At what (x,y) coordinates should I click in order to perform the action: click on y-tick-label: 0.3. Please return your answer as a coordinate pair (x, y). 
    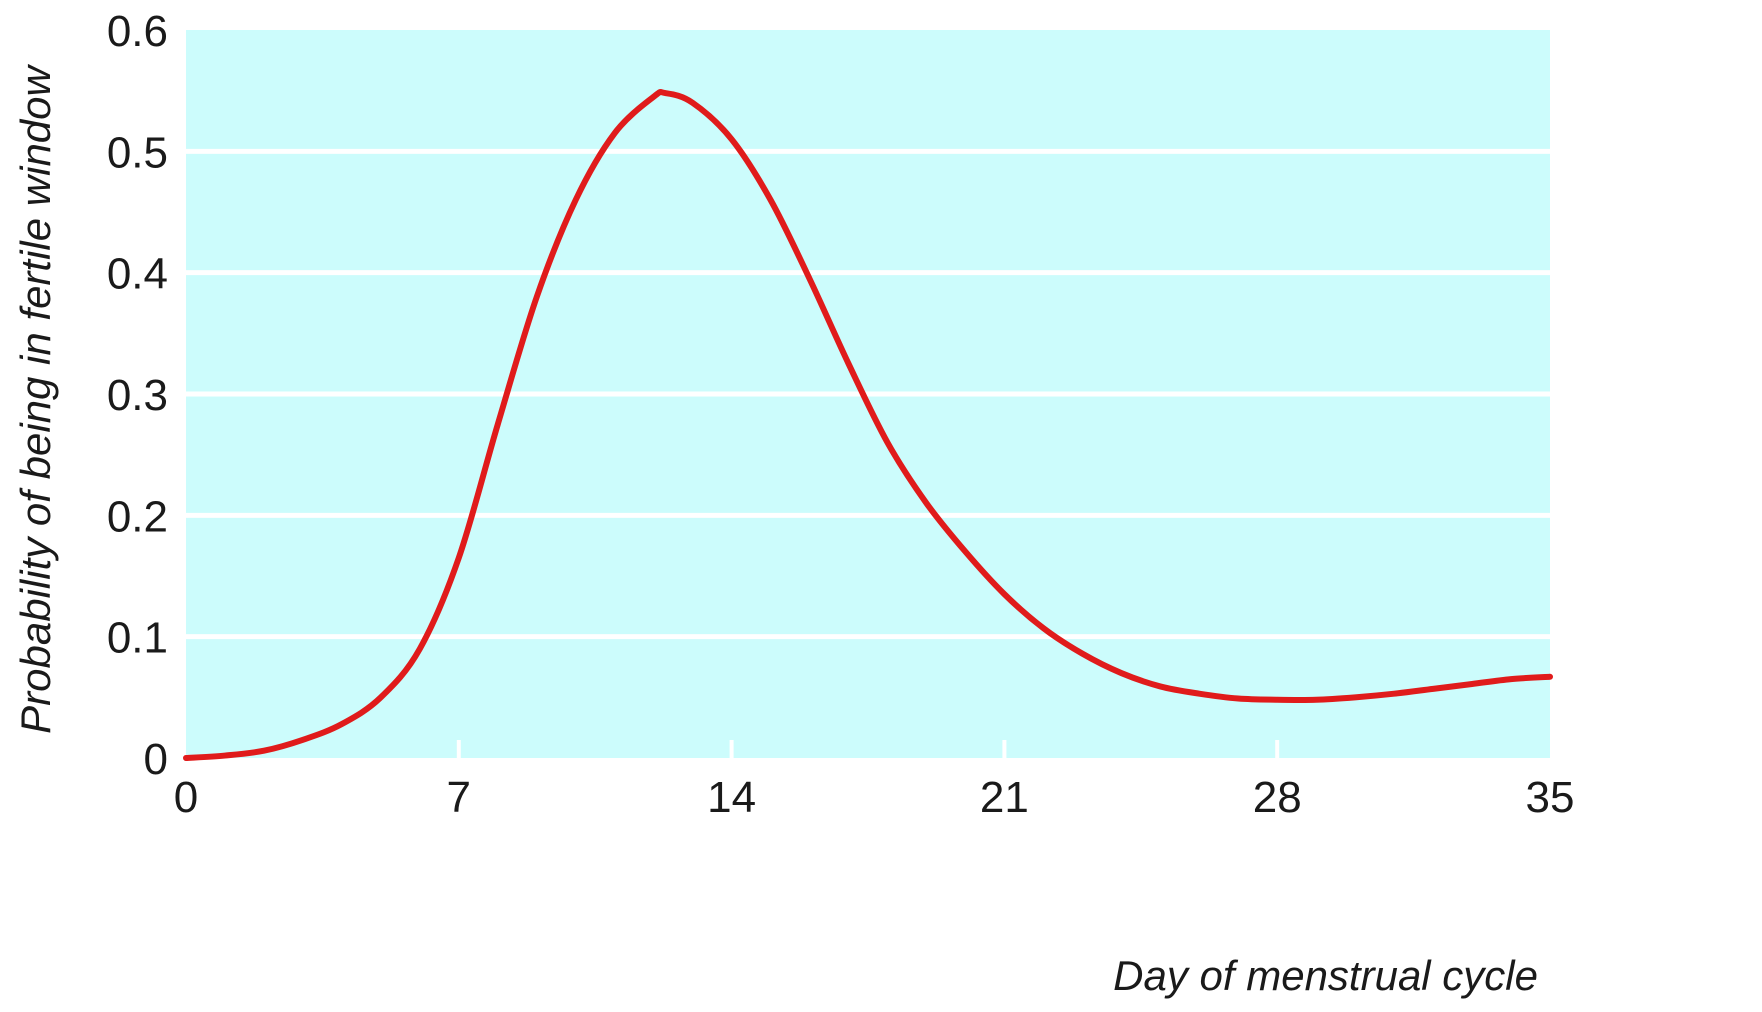
    Looking at the image, I should click on (137, 395).